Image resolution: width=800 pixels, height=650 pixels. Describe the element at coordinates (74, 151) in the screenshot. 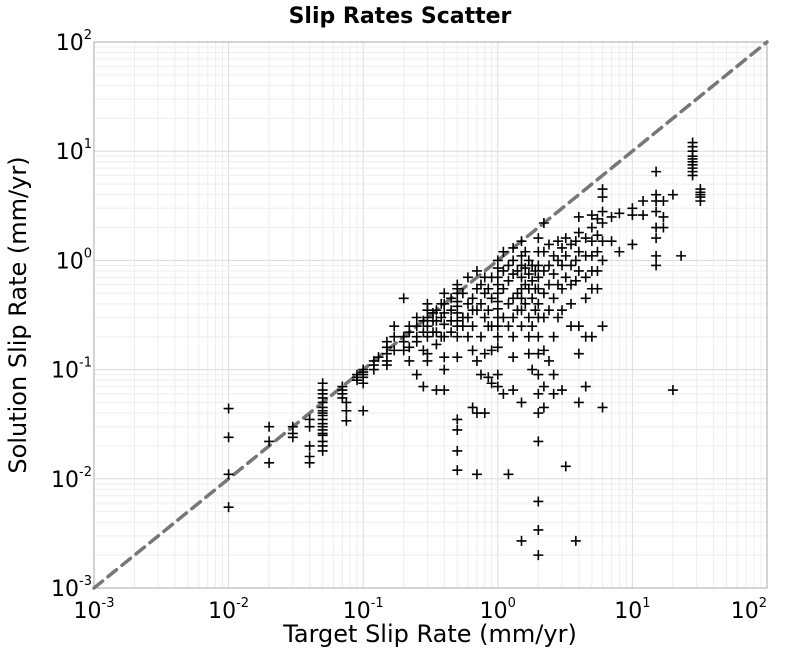

I see `y-tick-label: 10¹` at that location.